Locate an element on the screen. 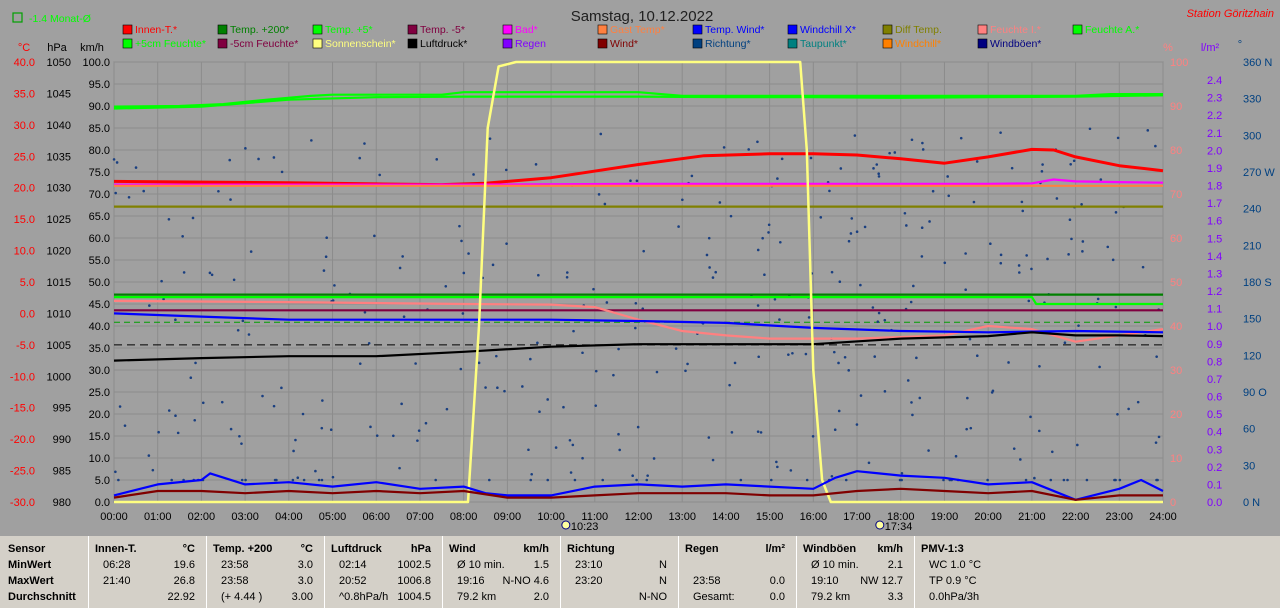  direction-tick-label: 0 N is located at coordinates (1251, 503).